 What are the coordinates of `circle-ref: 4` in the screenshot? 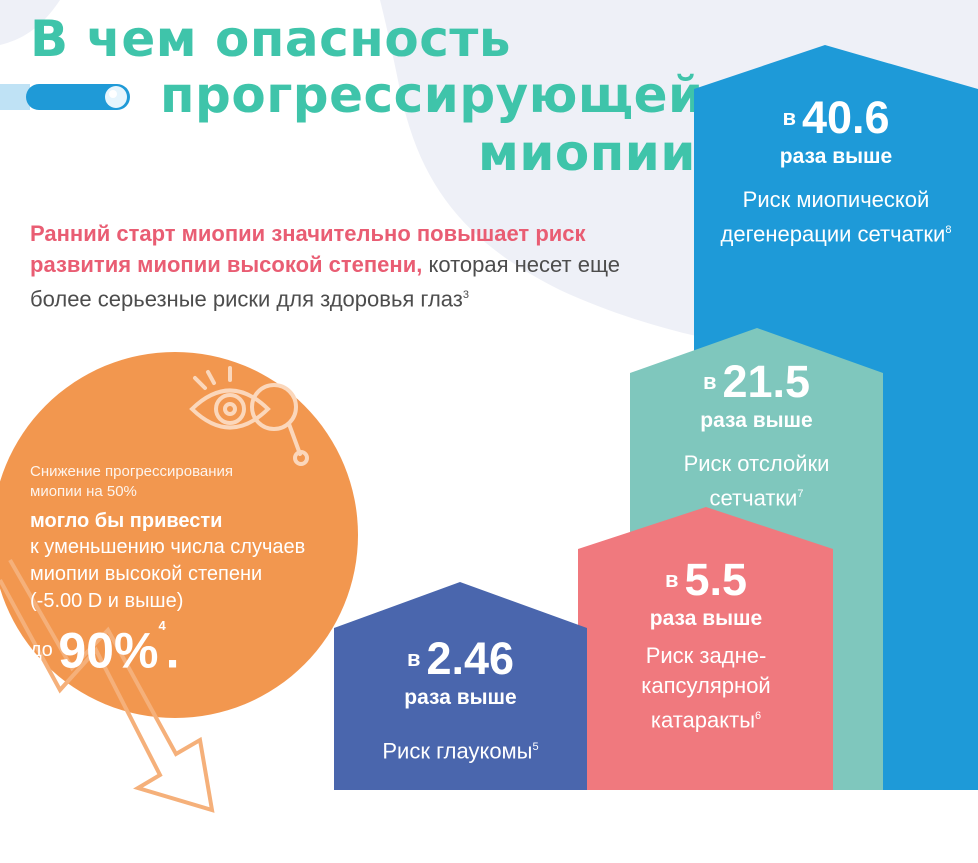 It's located at (162, 625).